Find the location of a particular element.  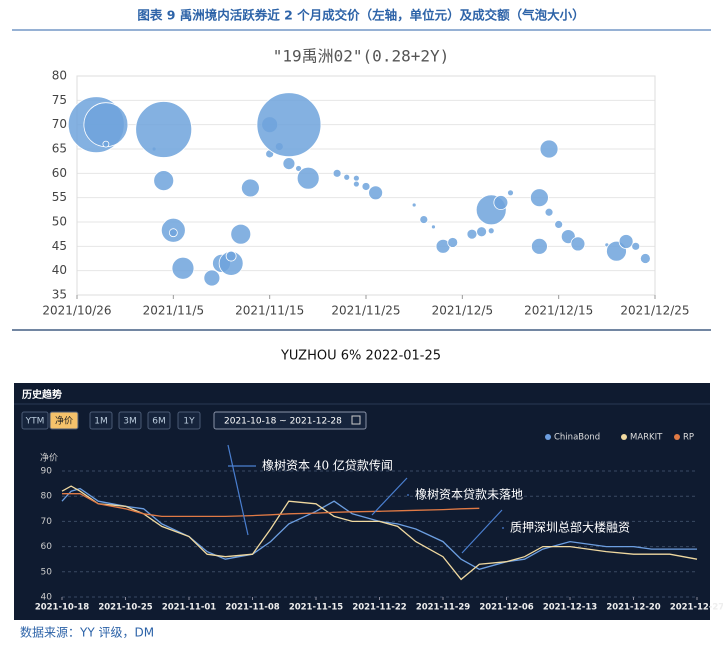

y-tick-label: 90 is located at coordinates (47, 472).